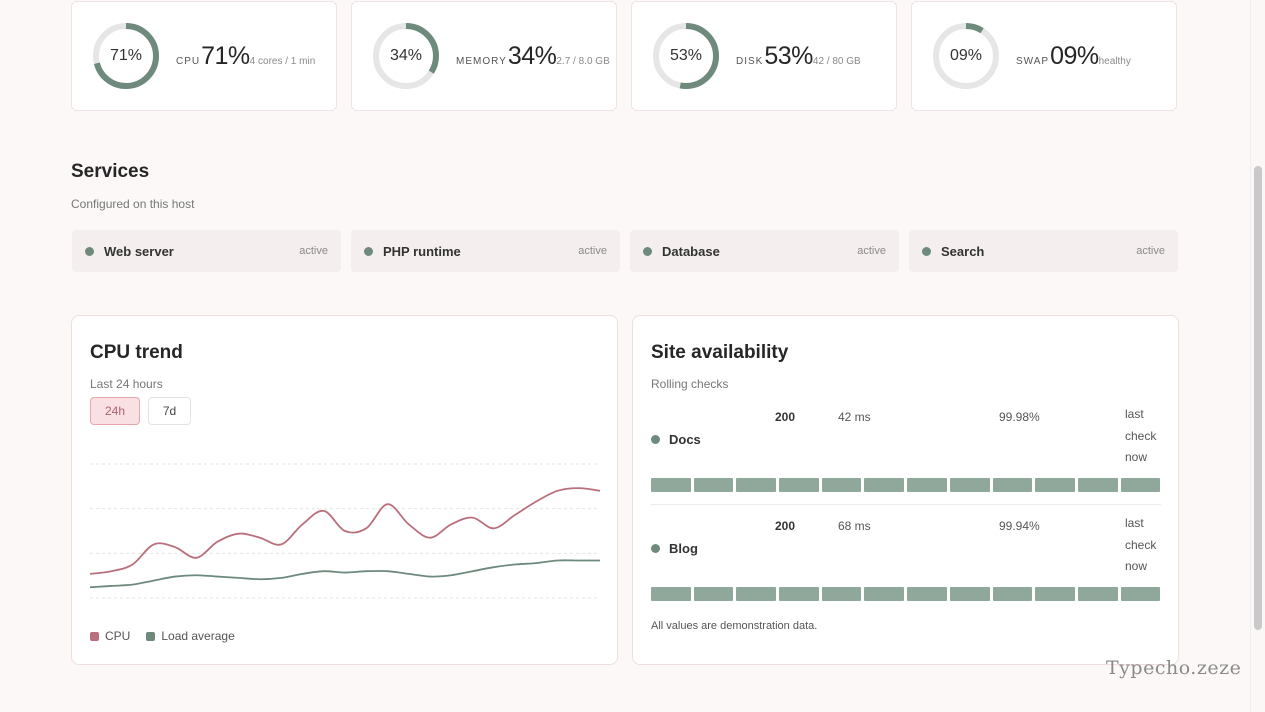 The height and width of the screenshot is (712, 1265). I want to click on cpu-trend-chart, so click(345, 531).